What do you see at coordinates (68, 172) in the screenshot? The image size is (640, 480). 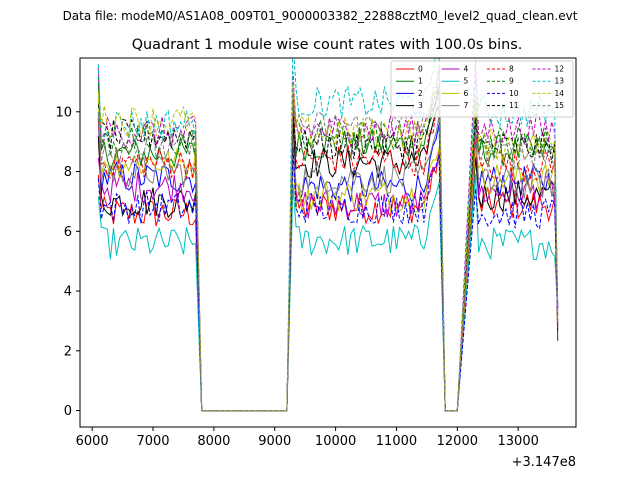 I see `y-tick-label: 8` at bounding box center [68, 172].